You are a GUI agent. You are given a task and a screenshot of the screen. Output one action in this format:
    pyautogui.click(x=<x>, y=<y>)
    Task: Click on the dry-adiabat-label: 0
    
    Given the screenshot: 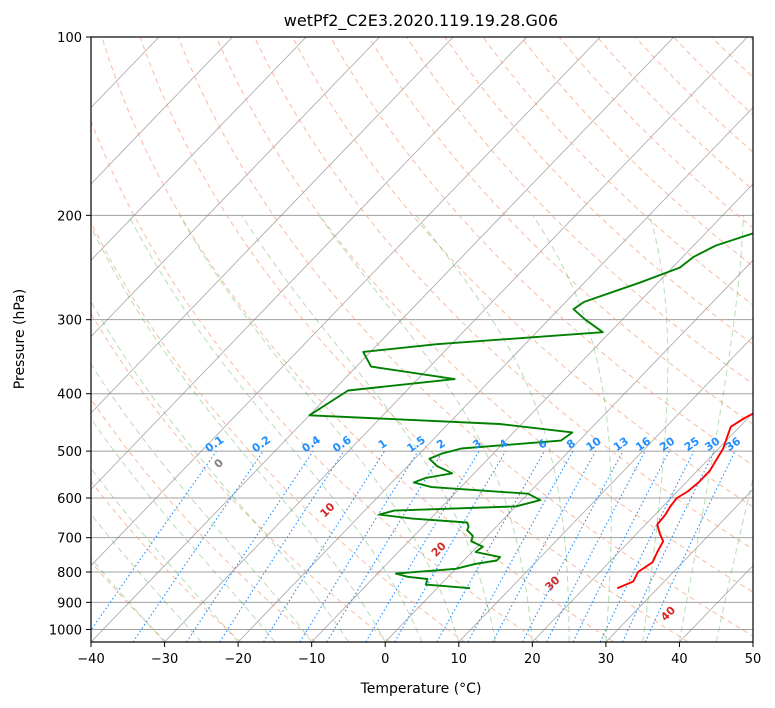 What is the action you would take?
    pyautogui.click(x=219, y=463)
    